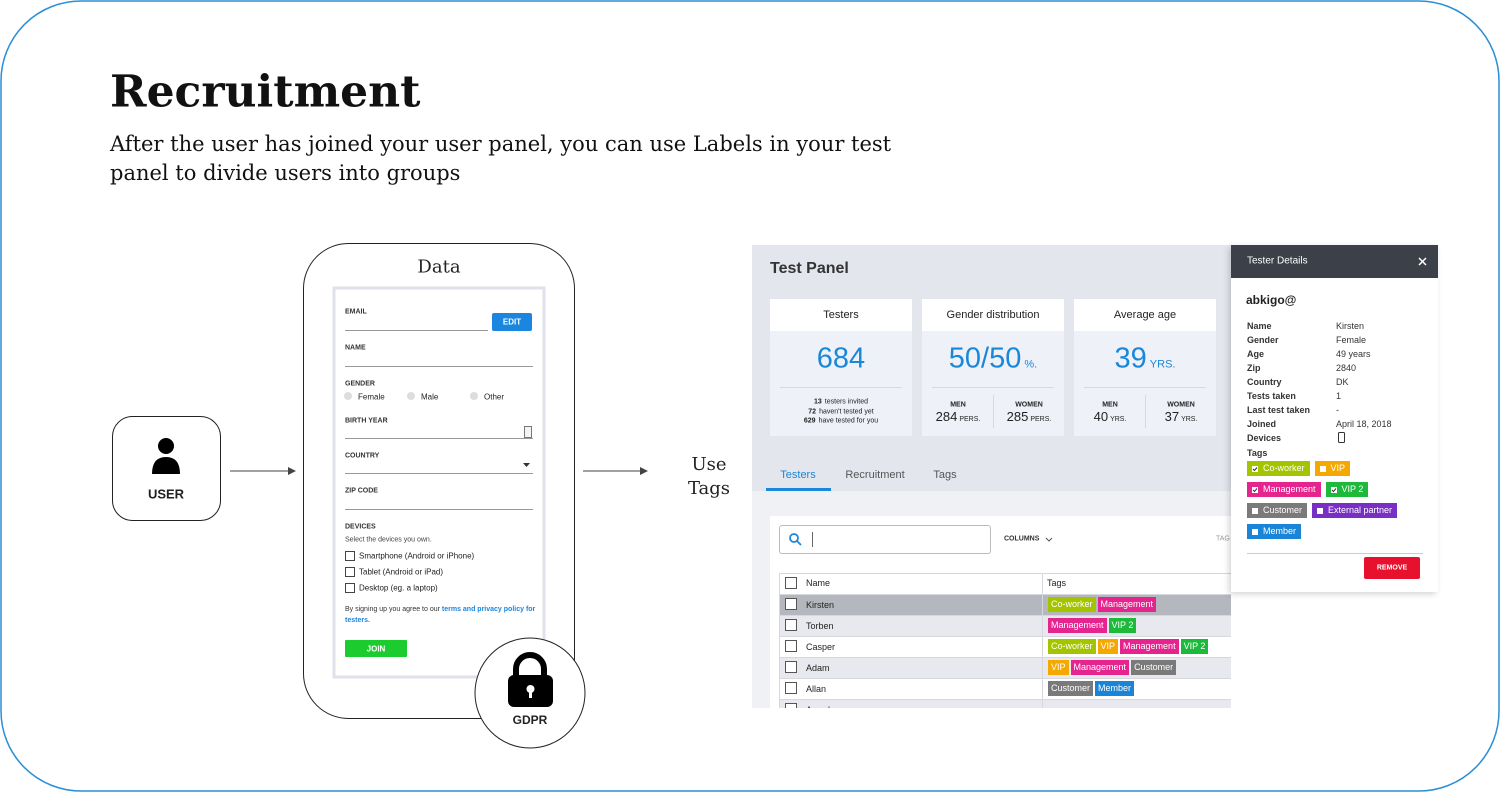 This screenshot has height=792, width=1500. What do you see at coordinates (401, 572) in the screenshot?
I see `checkbox-label: Tablet (Android or iPad)` at bounding box center [401, 572].